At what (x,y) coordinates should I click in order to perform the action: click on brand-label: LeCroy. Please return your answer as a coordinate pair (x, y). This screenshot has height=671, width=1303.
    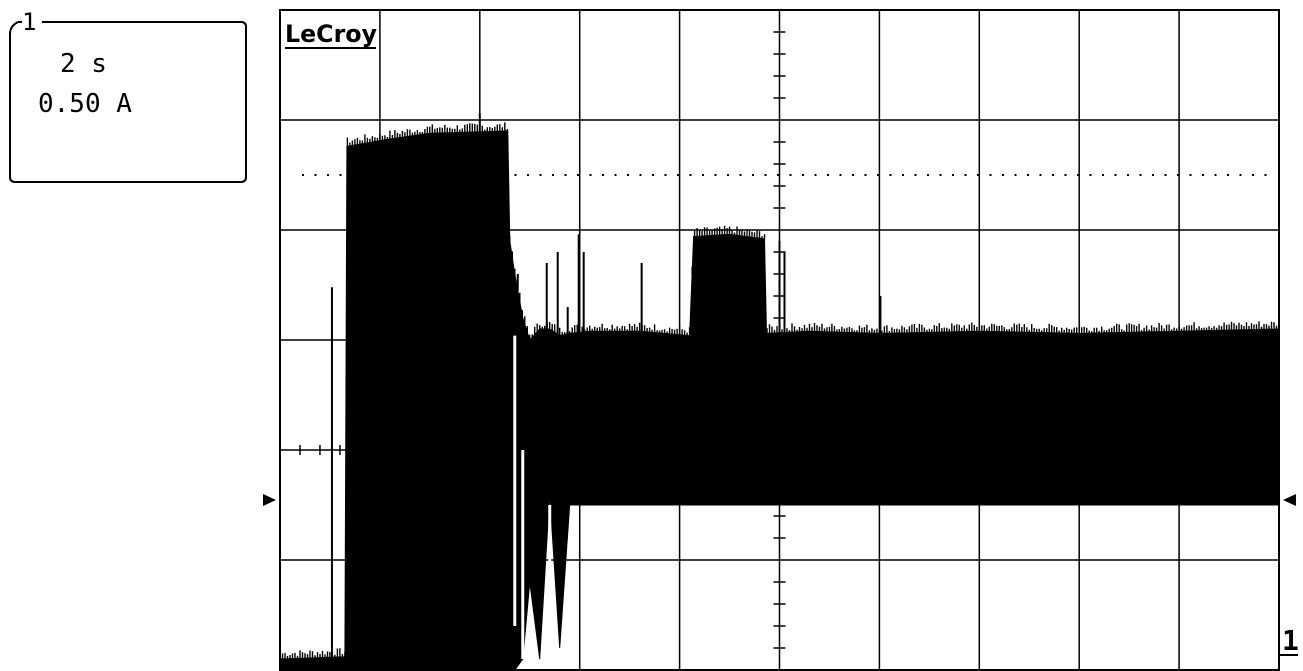
    Looking at the image, I should click on (331, 34).